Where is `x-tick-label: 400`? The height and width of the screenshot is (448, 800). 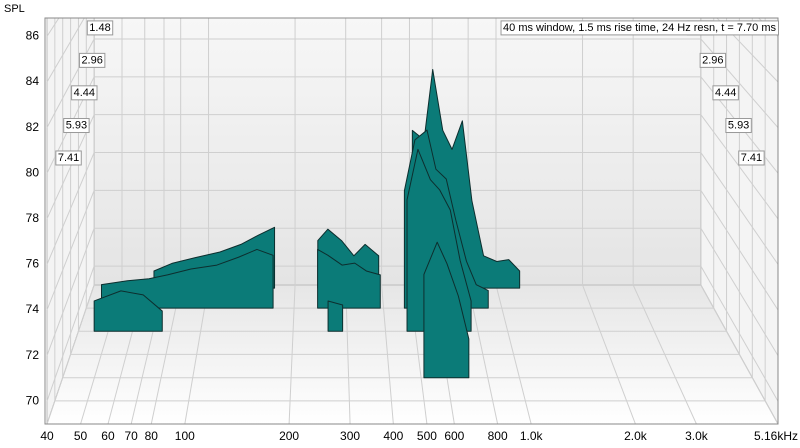 x-tick-label: 400 is located at coordinates (393, 436).